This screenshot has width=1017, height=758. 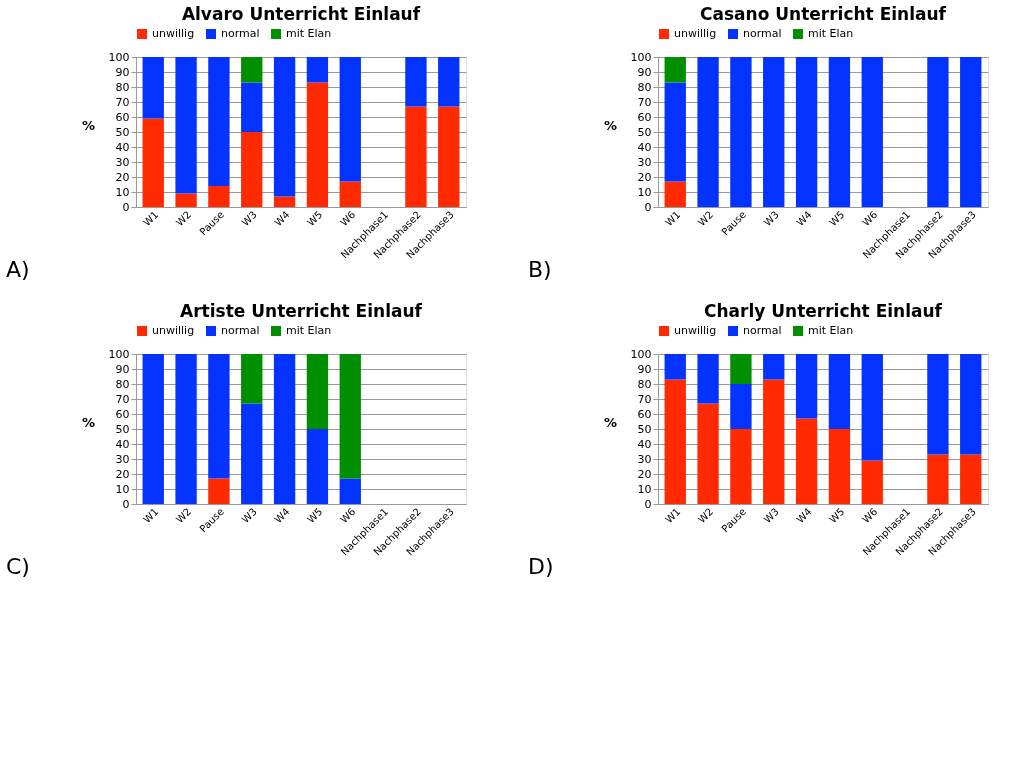 I want to click on chart-title: Charly Unterricht Einlauf, so click(x=823, y=311).